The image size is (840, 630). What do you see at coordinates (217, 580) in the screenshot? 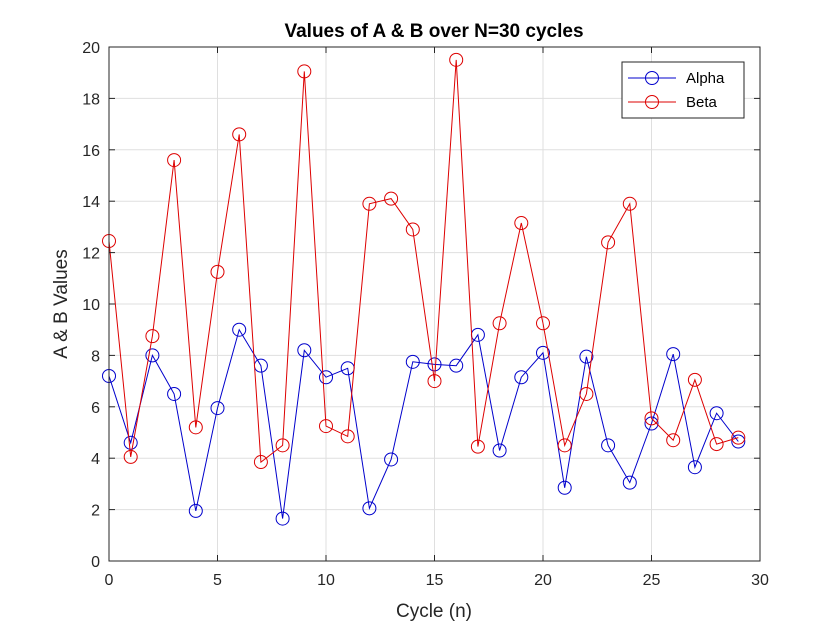
I see `x-tick-label: 5` at bounding box center [217, 580].